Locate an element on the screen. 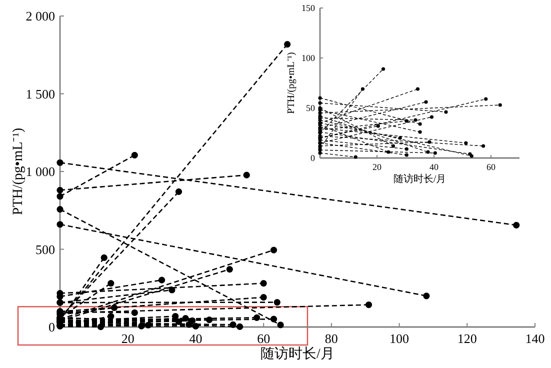  y-tick-label: 1 000 is located at coordinates (40, 172).